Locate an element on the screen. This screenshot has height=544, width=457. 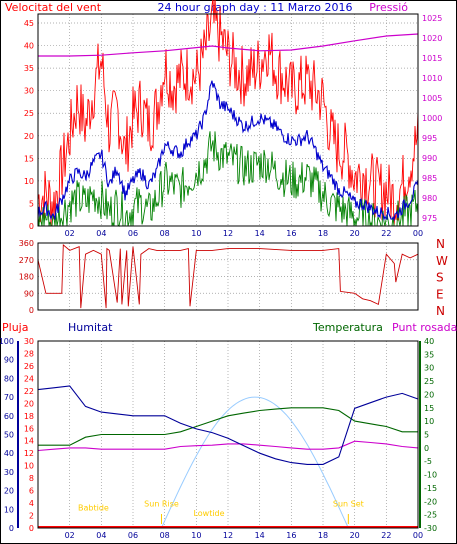
rain-y-tick-label: 14 is located at coordinates (29, 441).